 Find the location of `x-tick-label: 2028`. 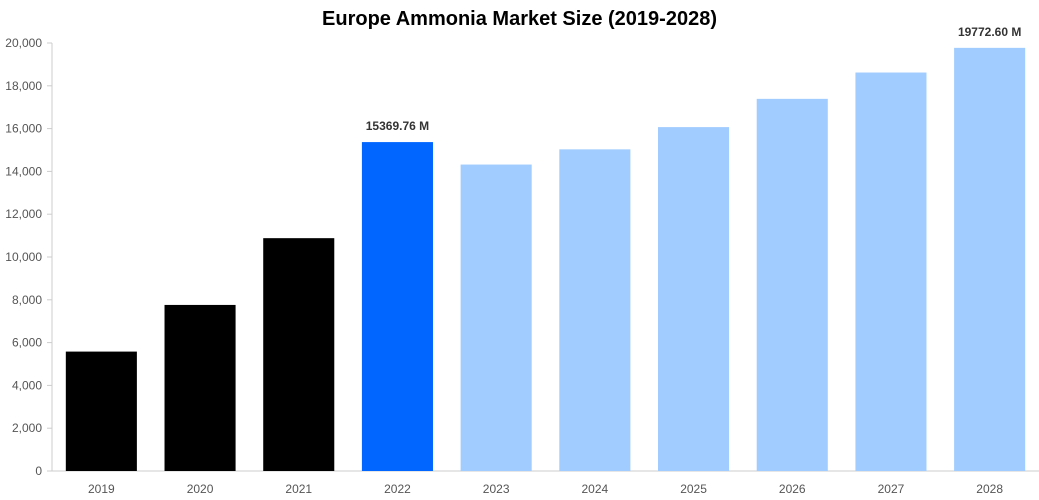

x-tick-label: 2028 is located at coordinates (989, 489).